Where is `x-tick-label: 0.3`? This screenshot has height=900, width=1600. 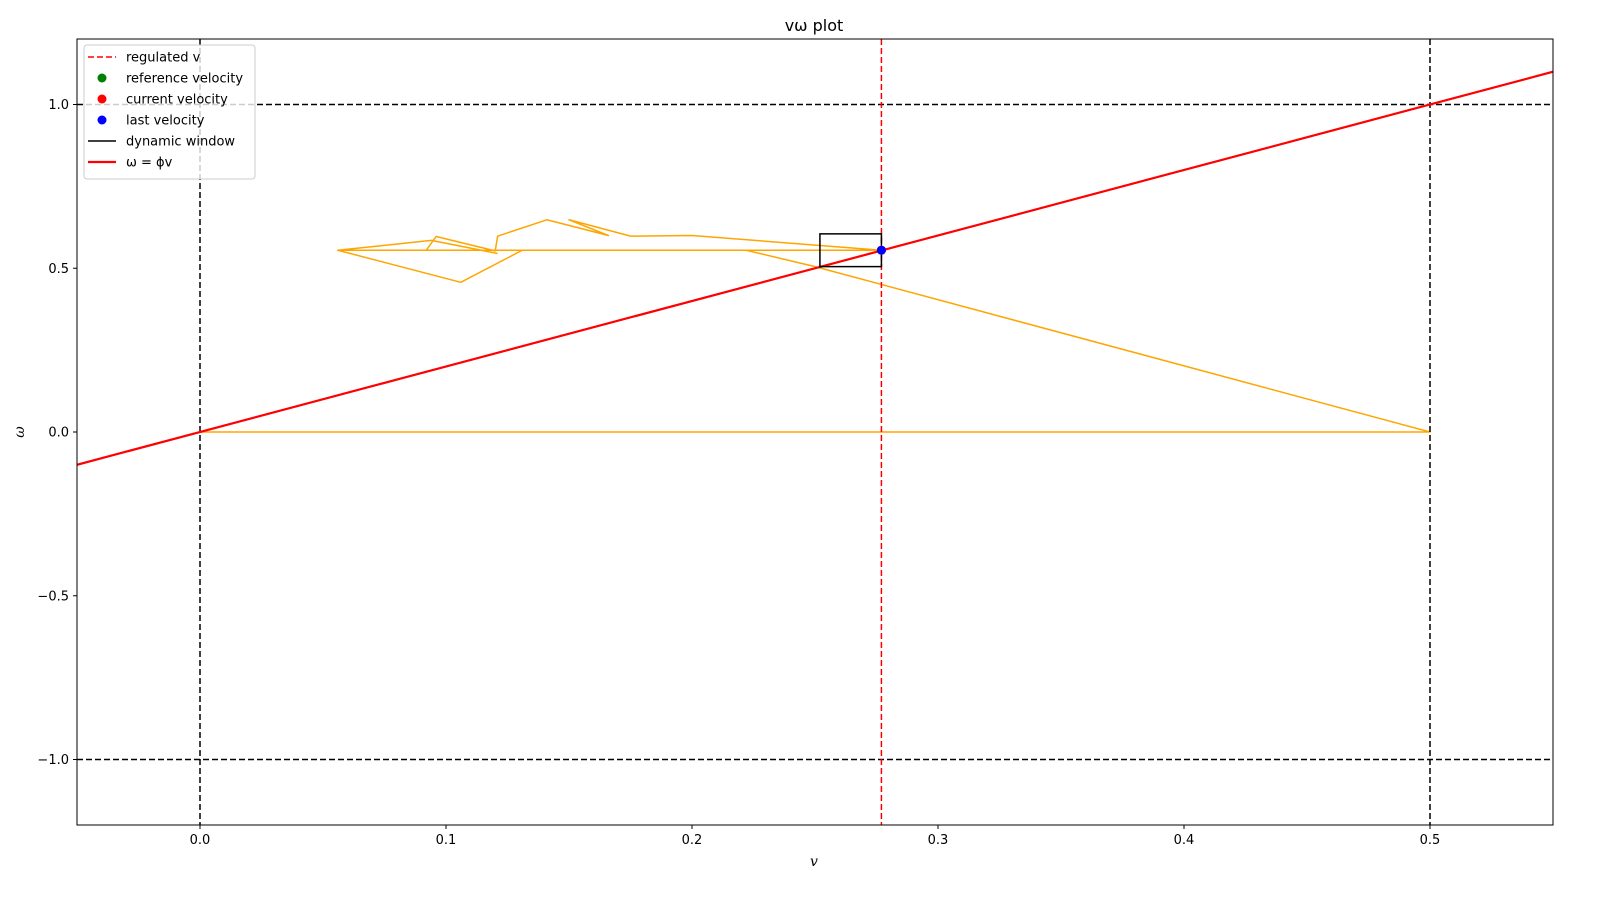 x-tick-label: 0.3 is located at coordinates (938, 840).